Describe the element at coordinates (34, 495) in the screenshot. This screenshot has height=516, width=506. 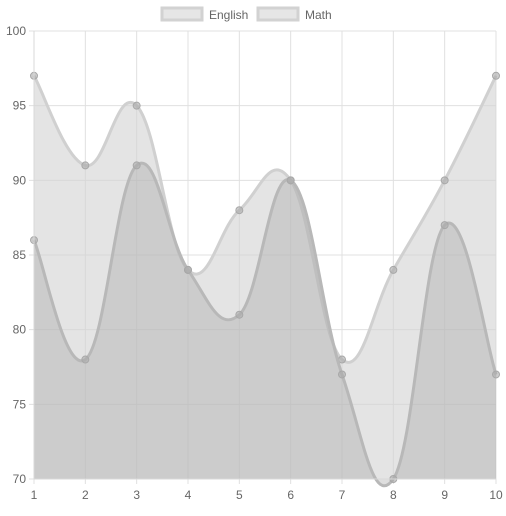
I see `x-tick-label: 1` at that location.